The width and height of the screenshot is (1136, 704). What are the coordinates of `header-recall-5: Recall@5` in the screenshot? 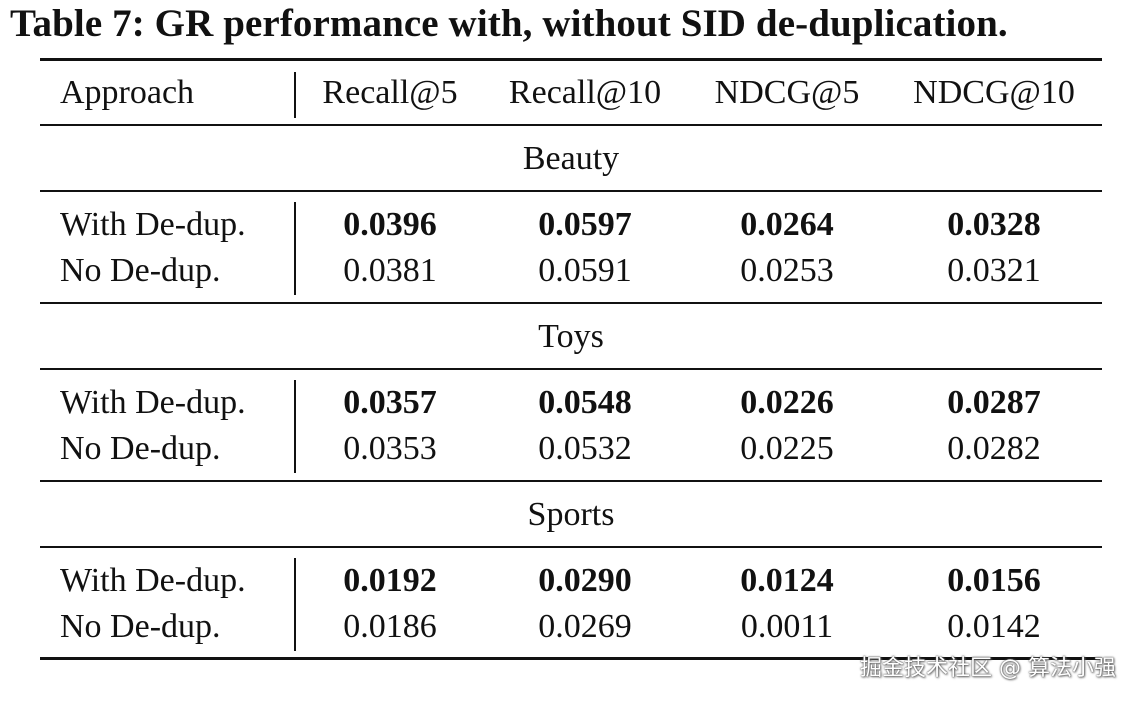 It's located at (390, 92).